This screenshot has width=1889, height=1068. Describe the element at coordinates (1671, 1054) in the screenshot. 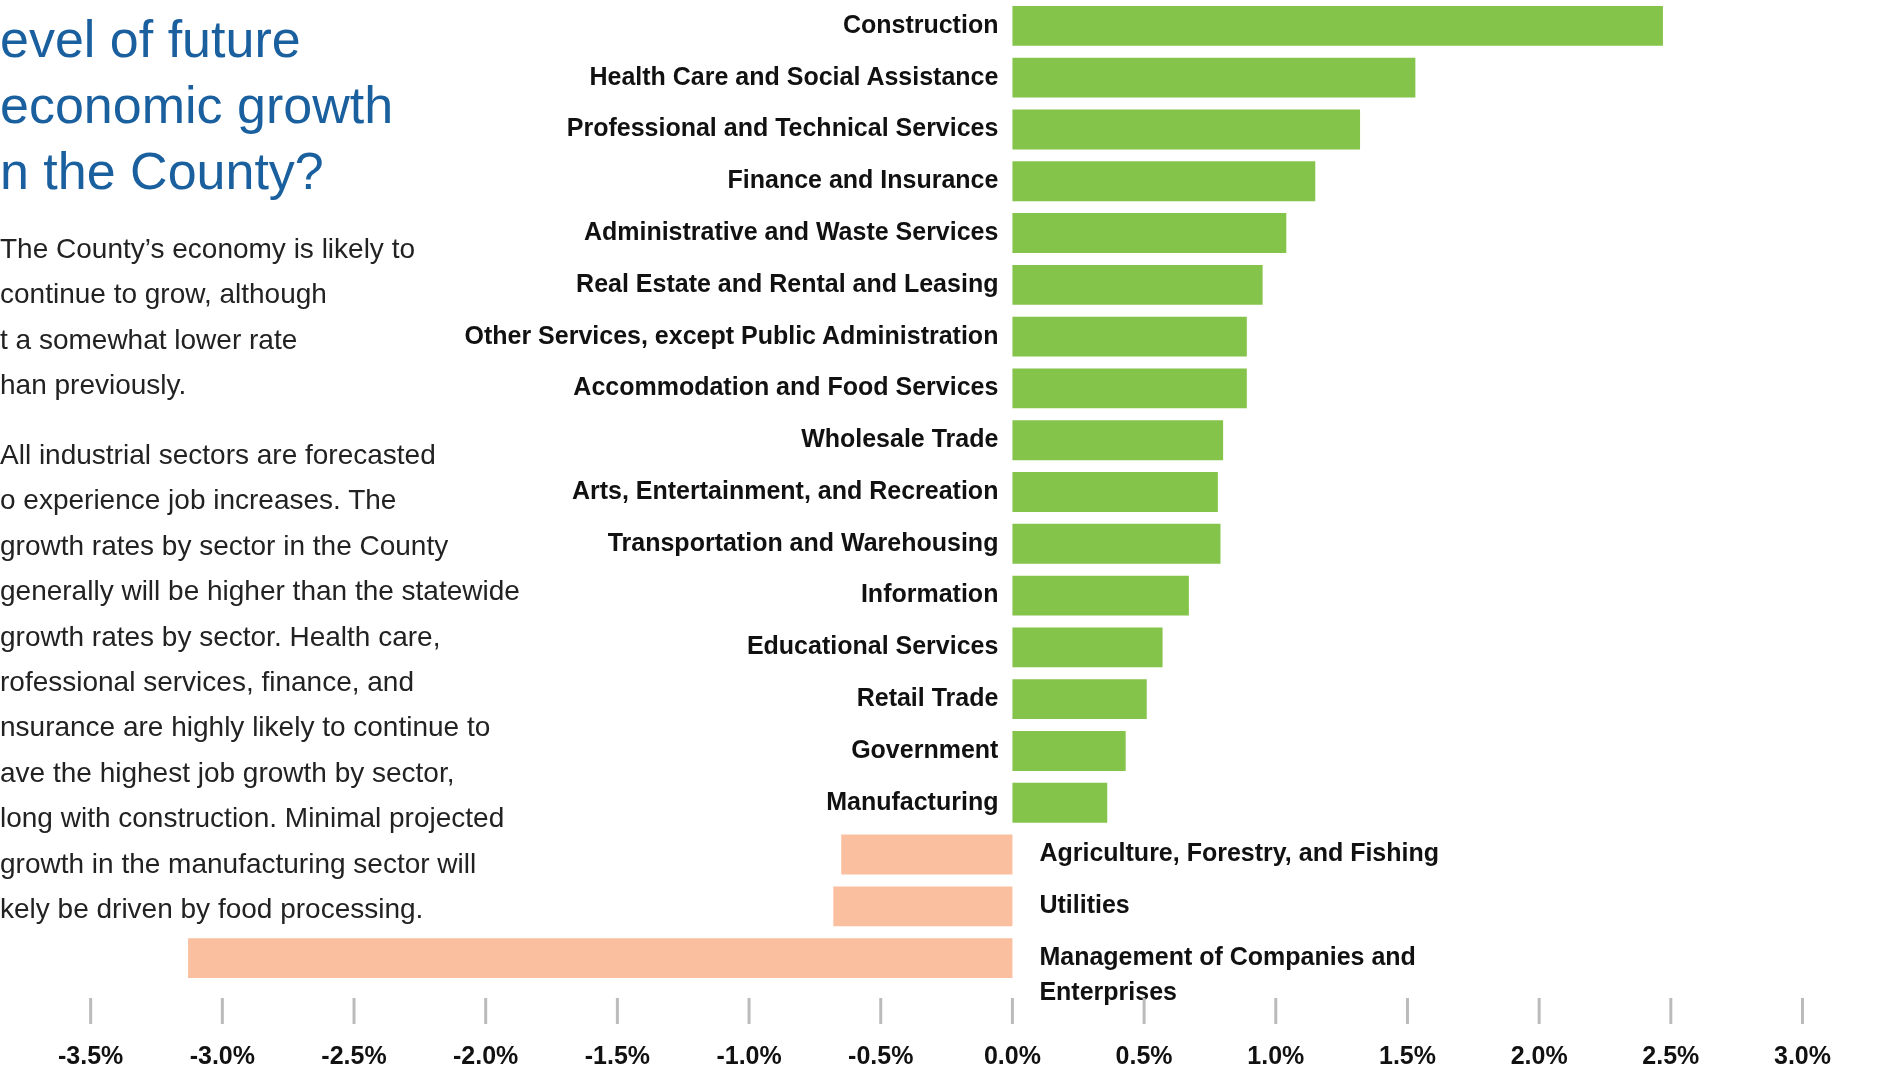

I see `x-tick-label: 2.5%` at that location.